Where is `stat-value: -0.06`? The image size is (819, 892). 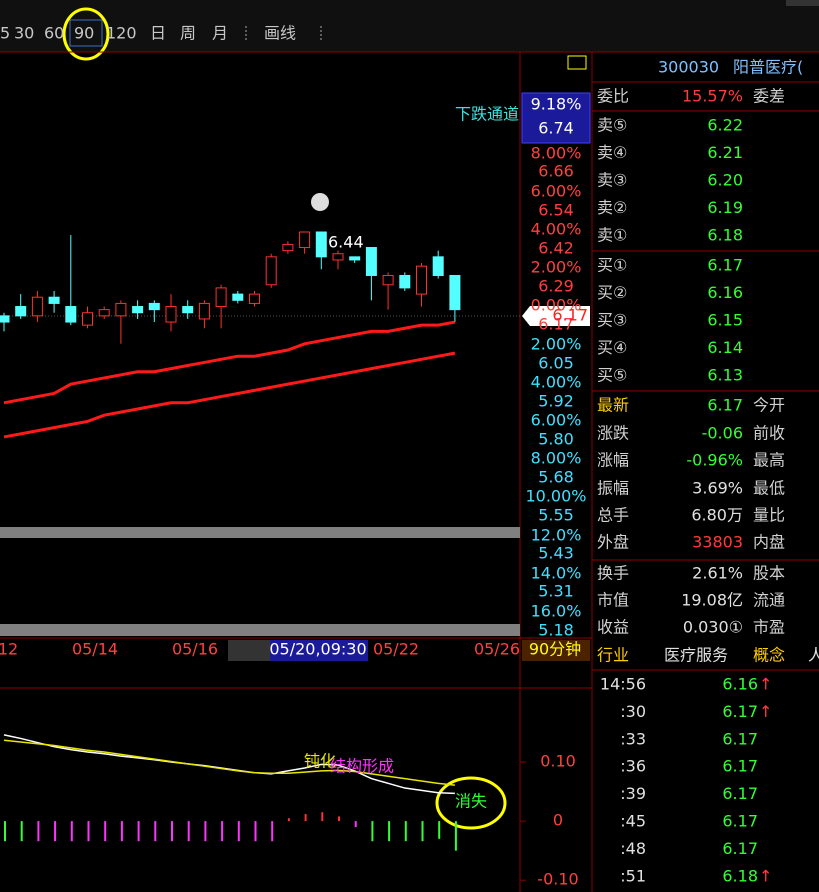 stat-value: -0.06 is located at coordinates (722, 433).